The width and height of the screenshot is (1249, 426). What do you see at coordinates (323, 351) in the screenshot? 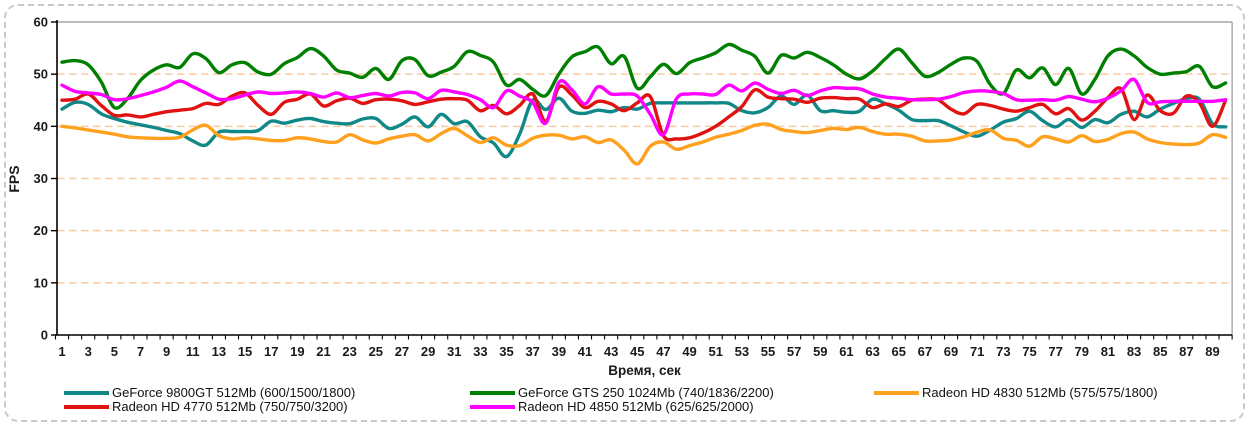
I see `x-tick-label: 21` at bounding box center [323, 351].